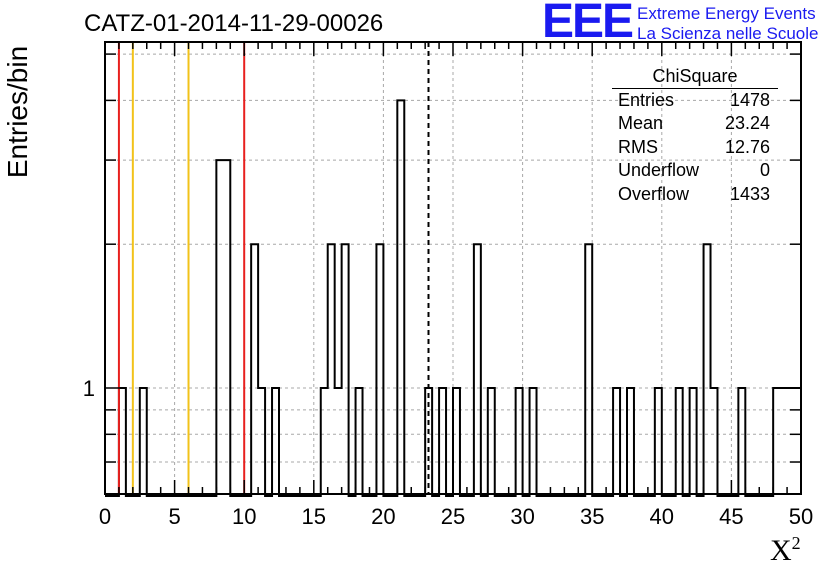 The image size is (836, 572). Describe the element at coordinates (174, 516) in the screenshot. I see `x-tick-label: 5` at that location.